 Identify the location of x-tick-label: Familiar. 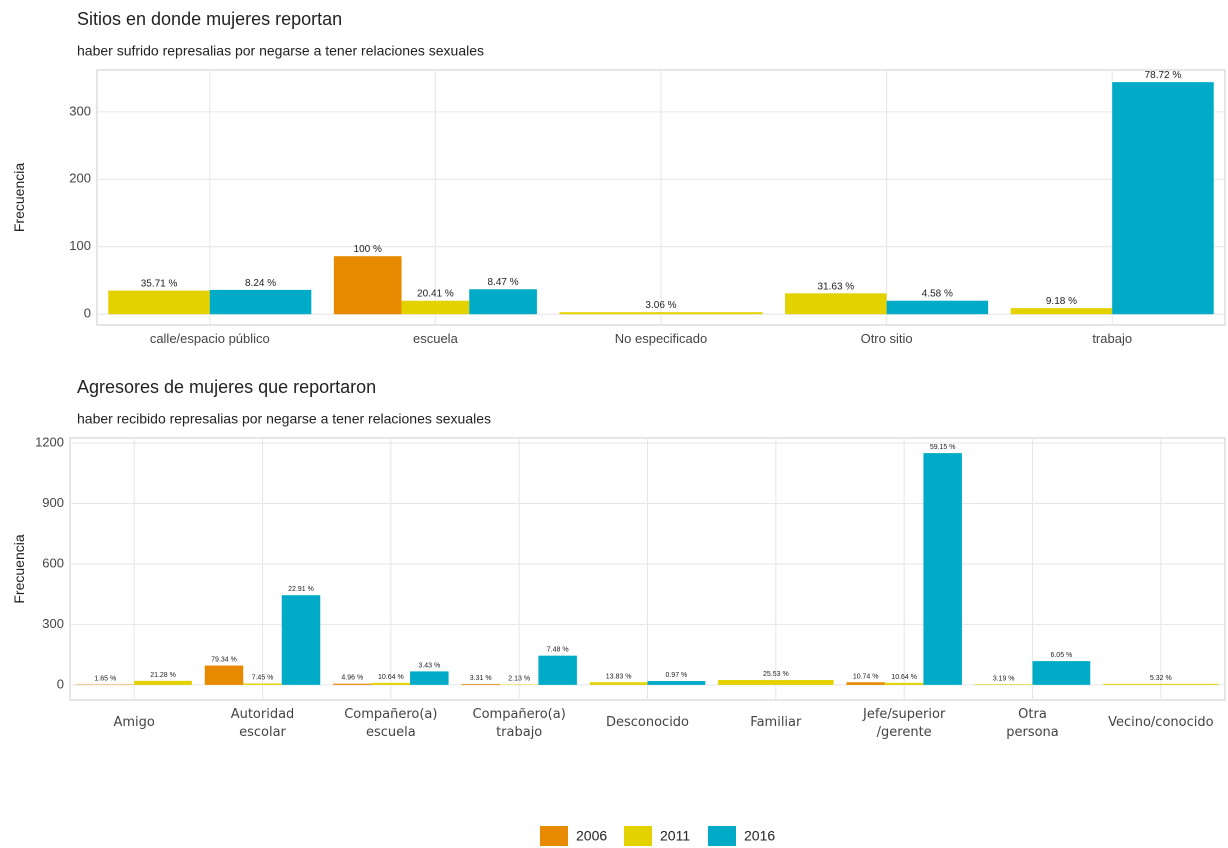
(776, 722).